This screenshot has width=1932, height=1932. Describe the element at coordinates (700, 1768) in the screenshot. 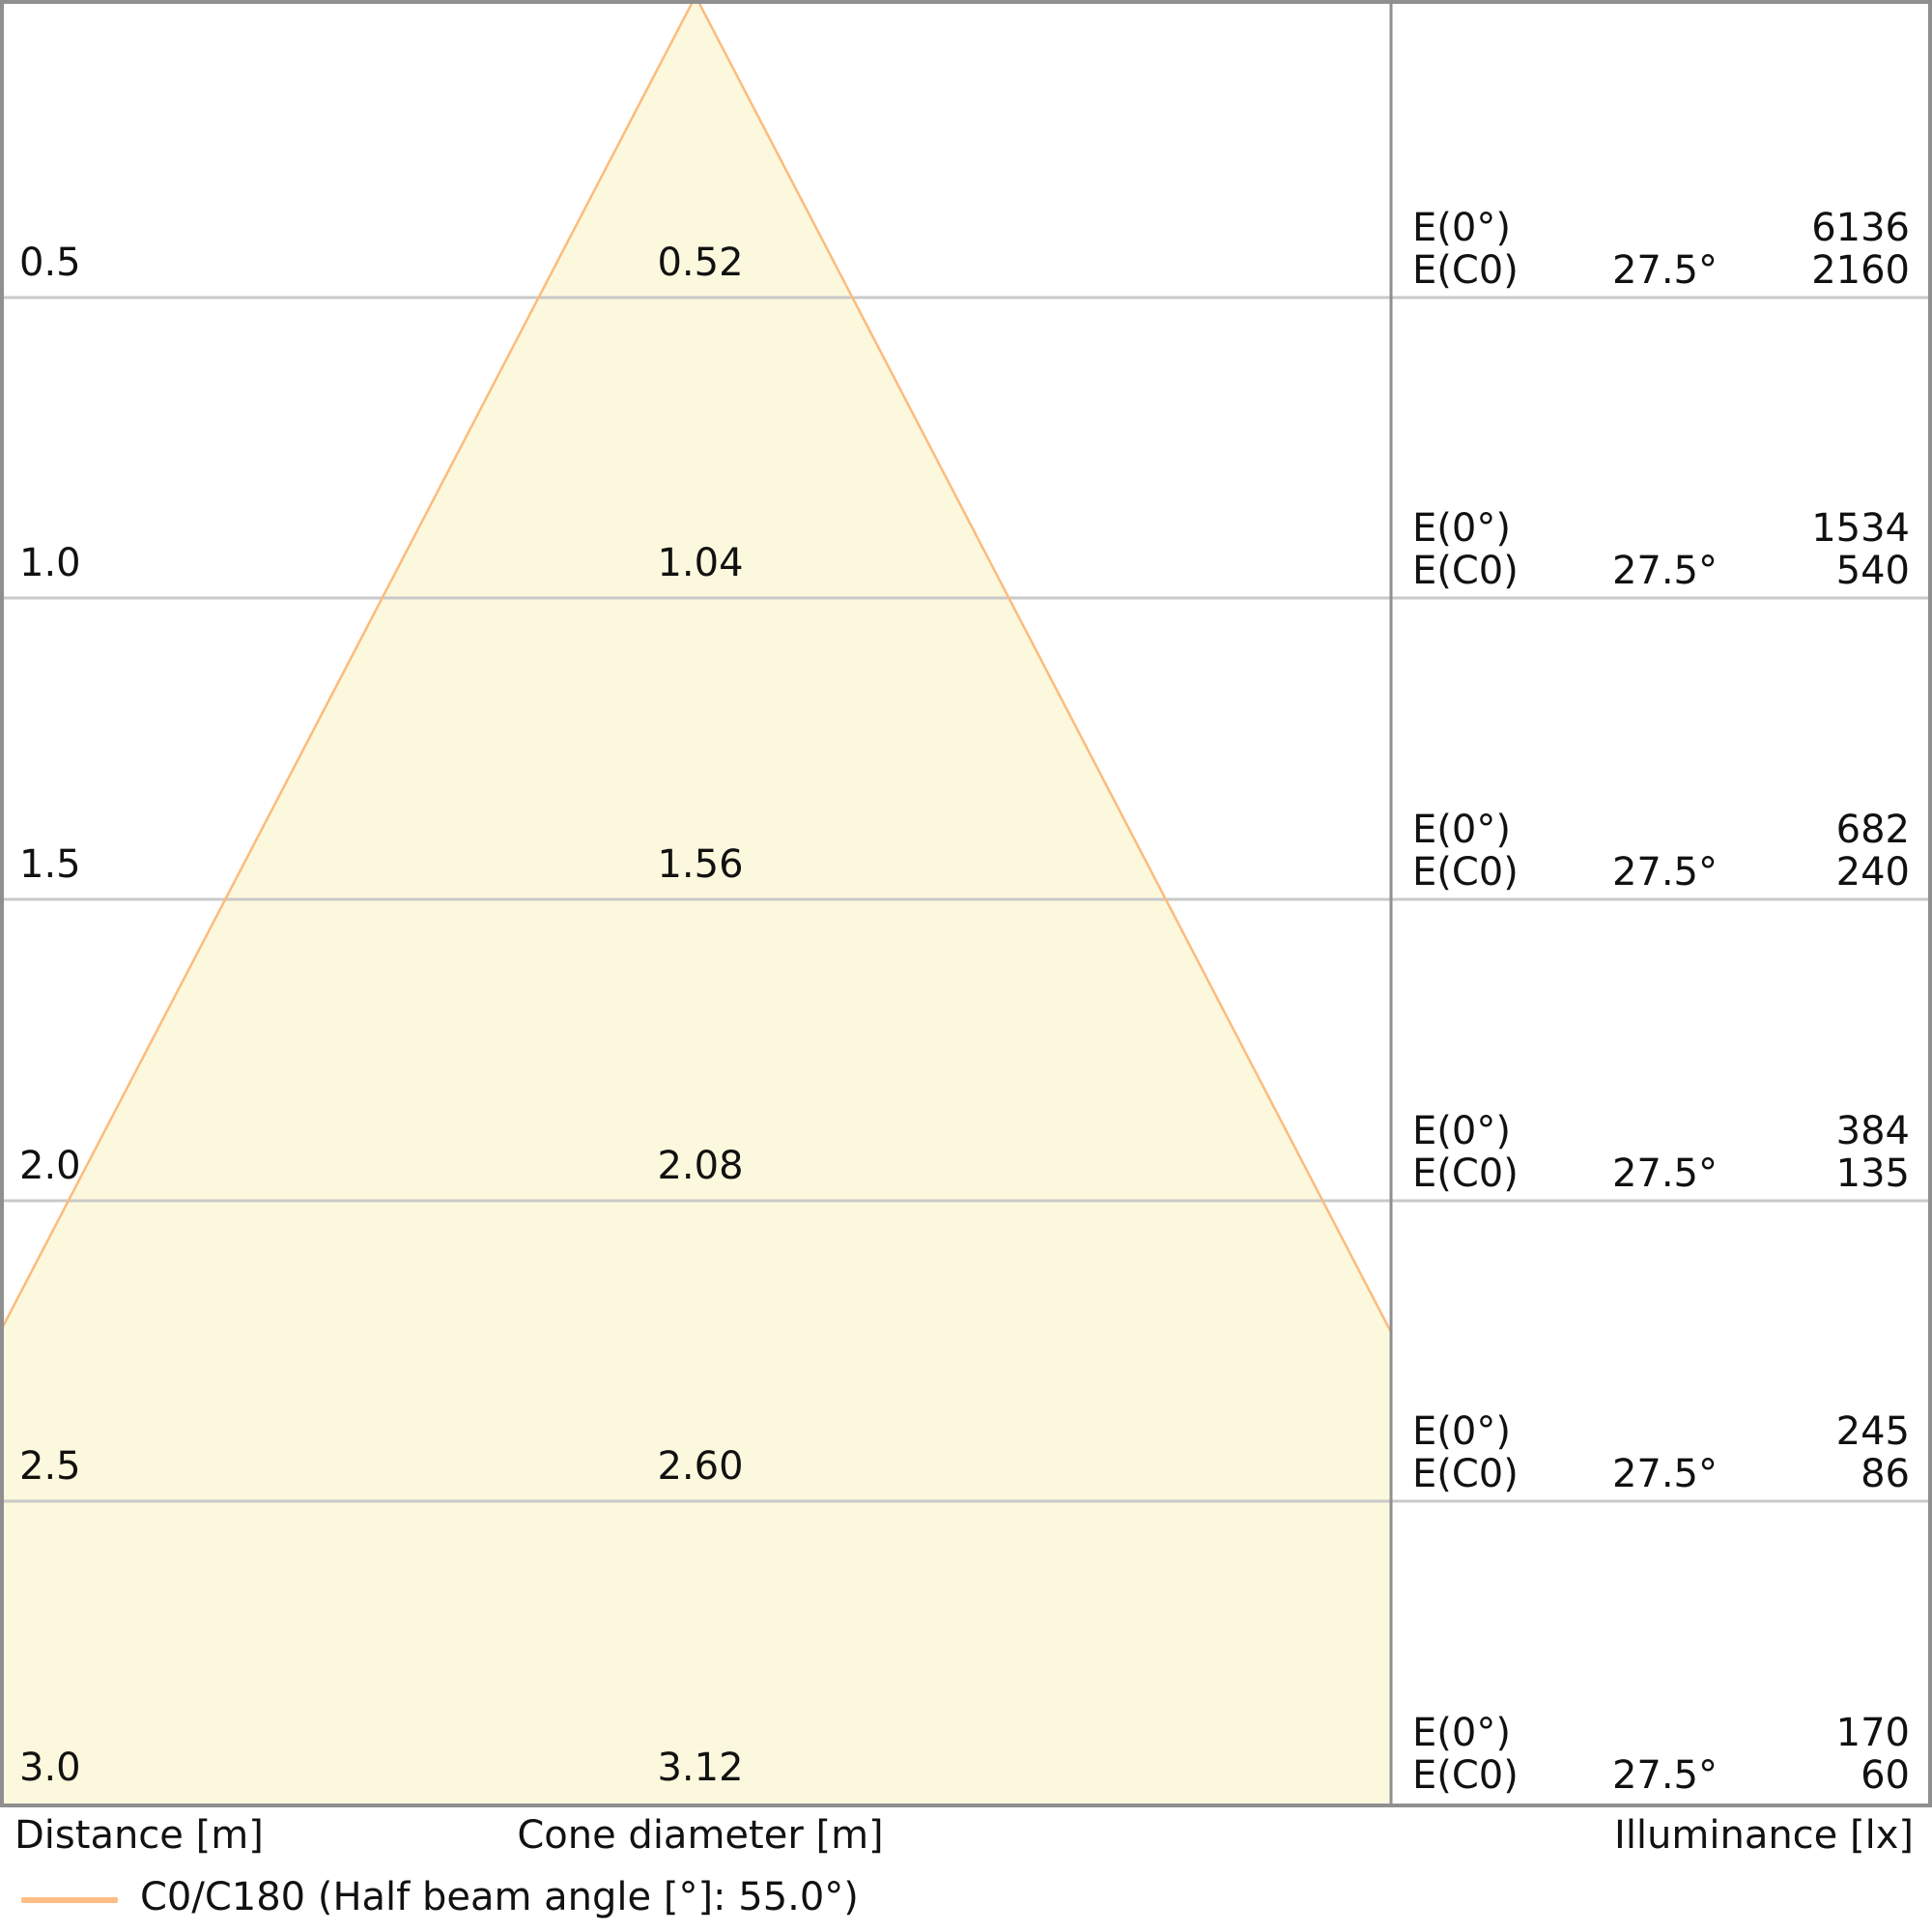

I see `cone-diameter-value: 3.12` at that location.